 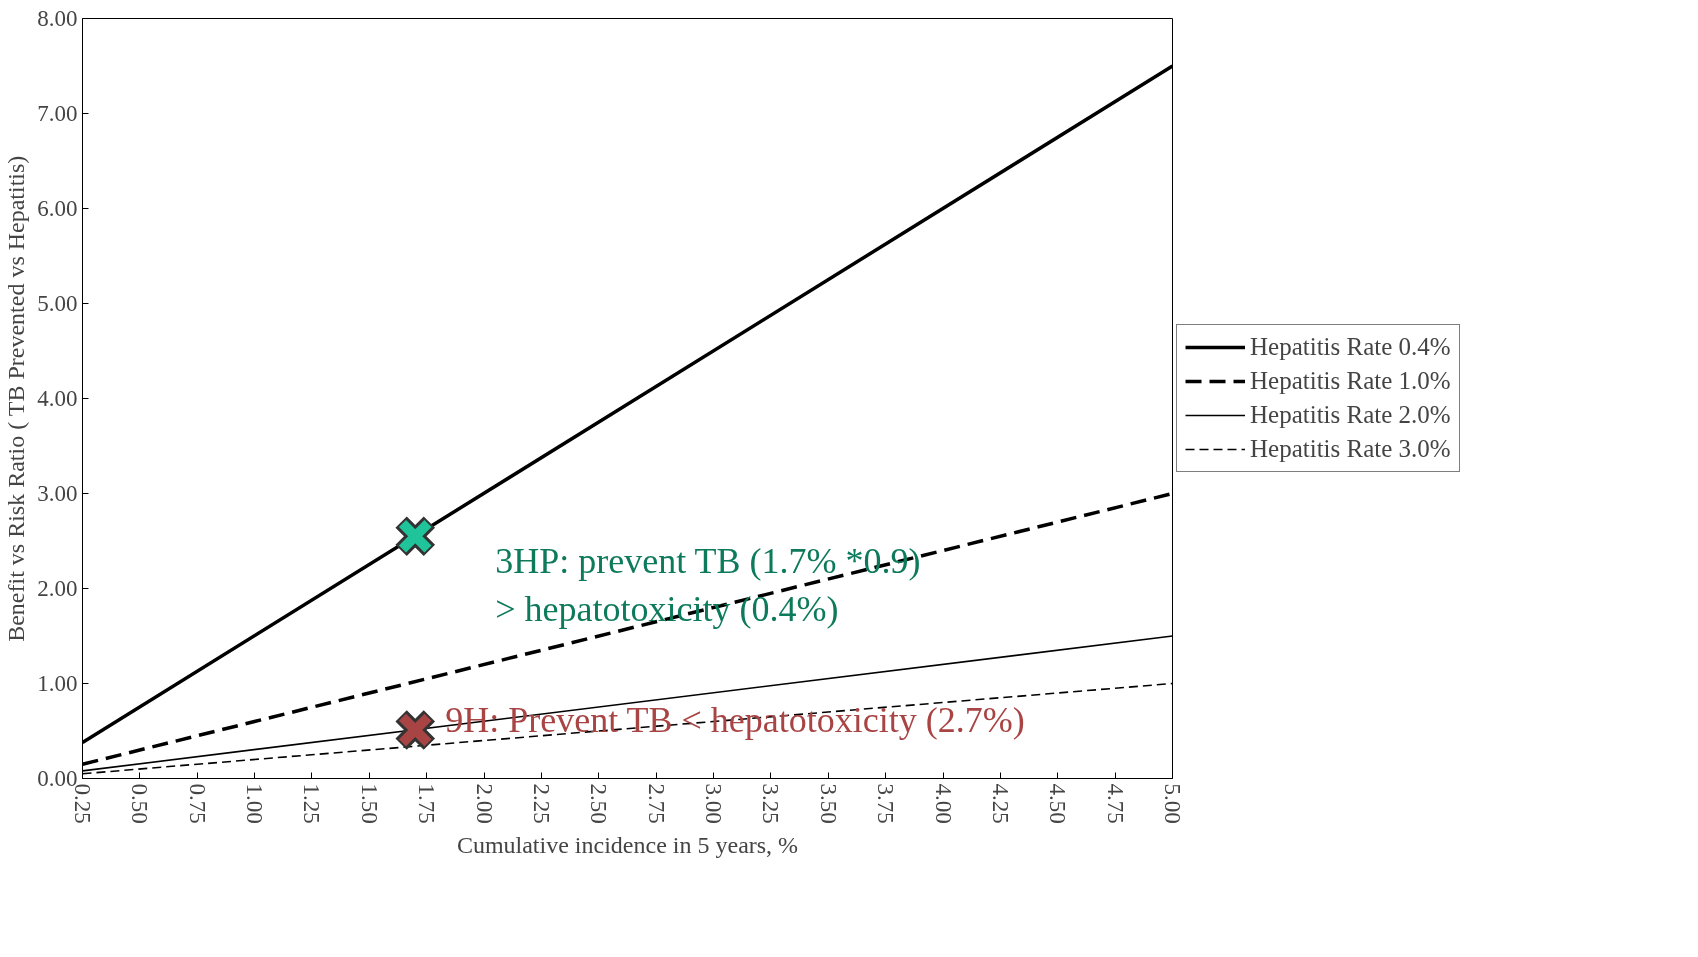 I want to click on x-tick-label: 2.50, so click(x=599, y=803).